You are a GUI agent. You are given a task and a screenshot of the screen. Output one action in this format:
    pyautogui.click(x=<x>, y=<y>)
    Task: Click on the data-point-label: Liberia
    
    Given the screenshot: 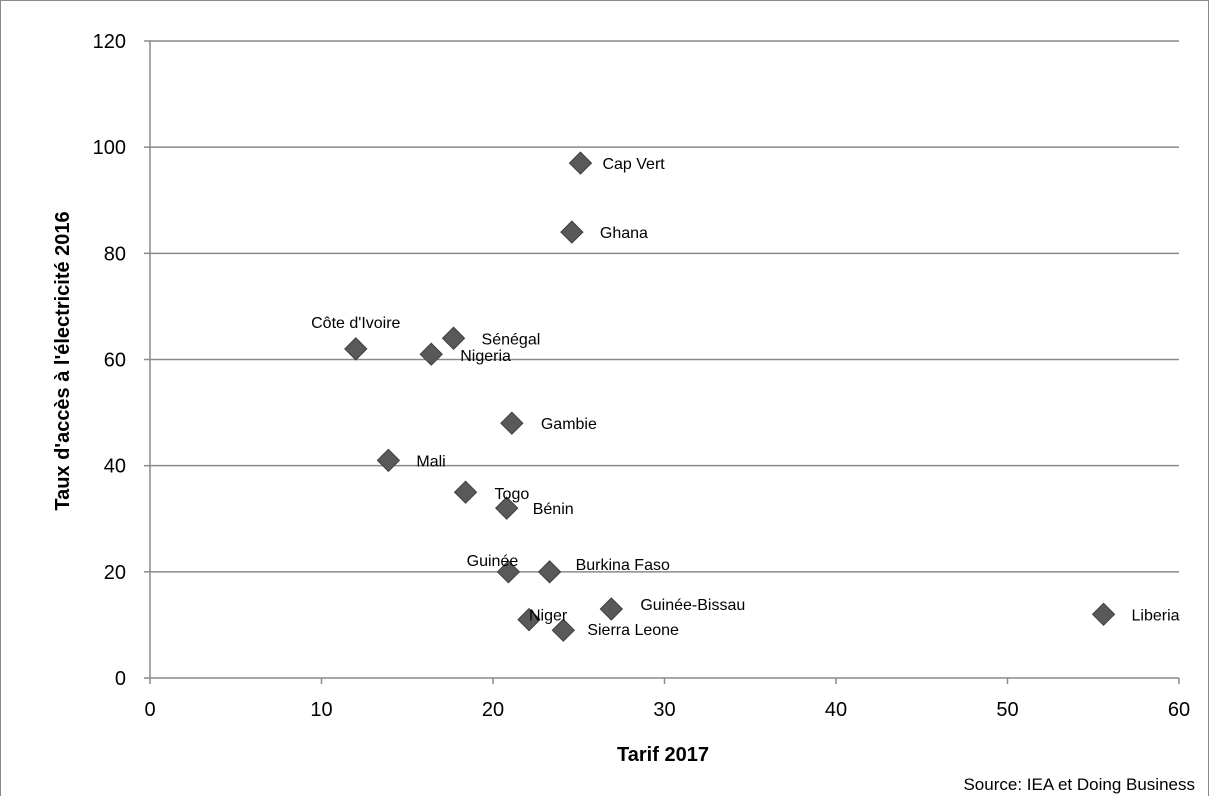 What is the action you would take?
    pyautogui.click(x=1156, y=615)
    